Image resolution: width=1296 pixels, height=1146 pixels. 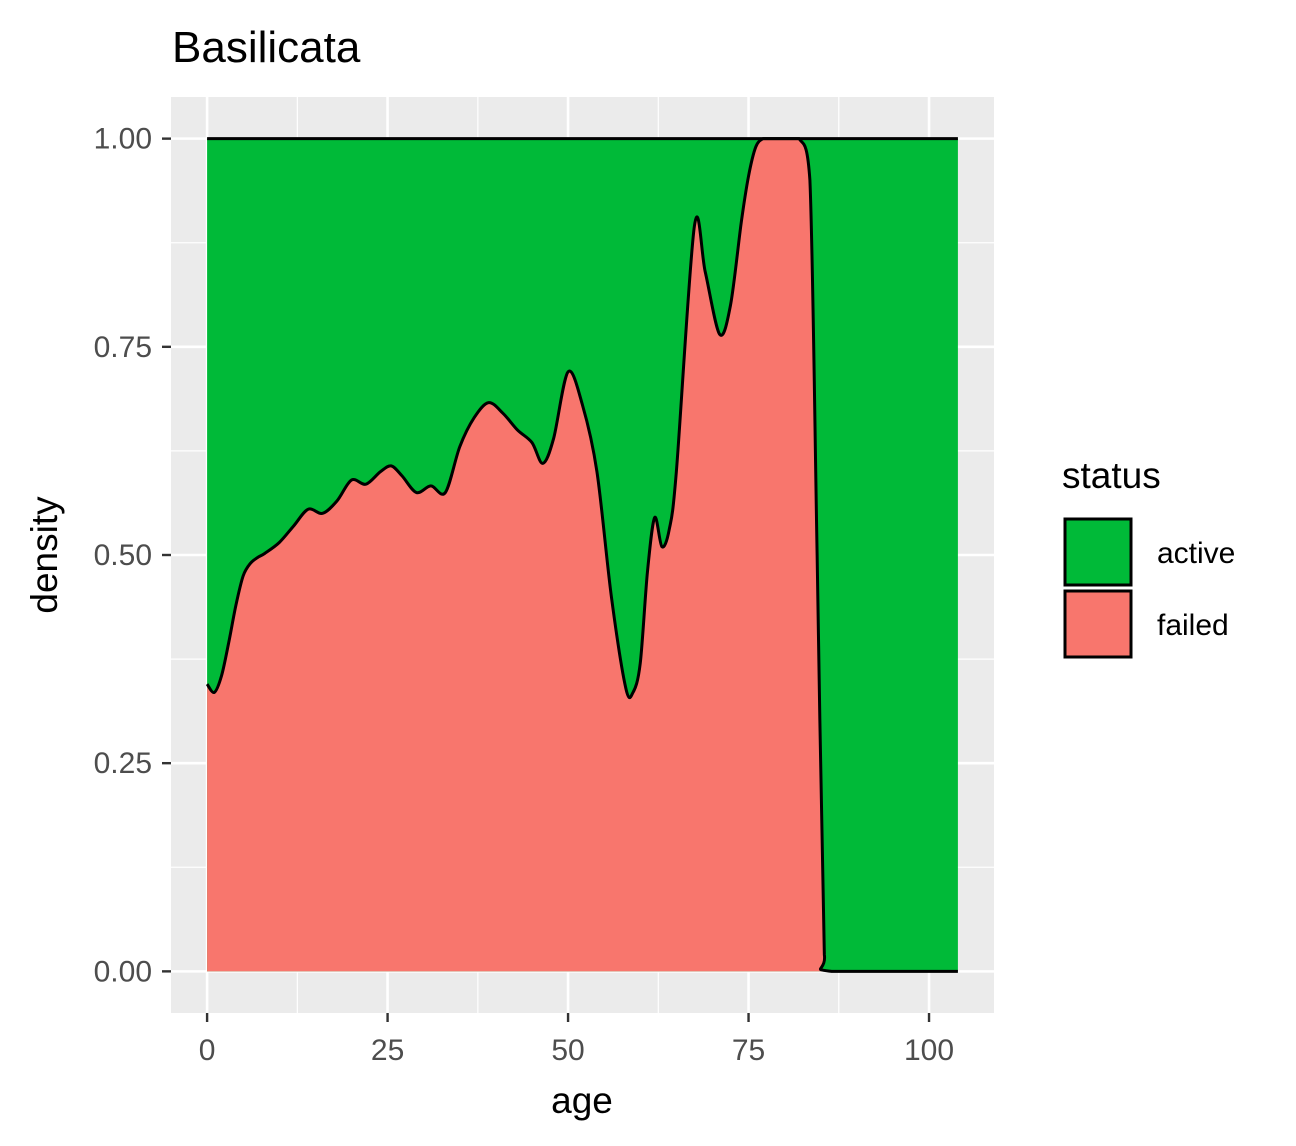 I want to click on y-tick-label: 0.25, so click(x=123, y=763).